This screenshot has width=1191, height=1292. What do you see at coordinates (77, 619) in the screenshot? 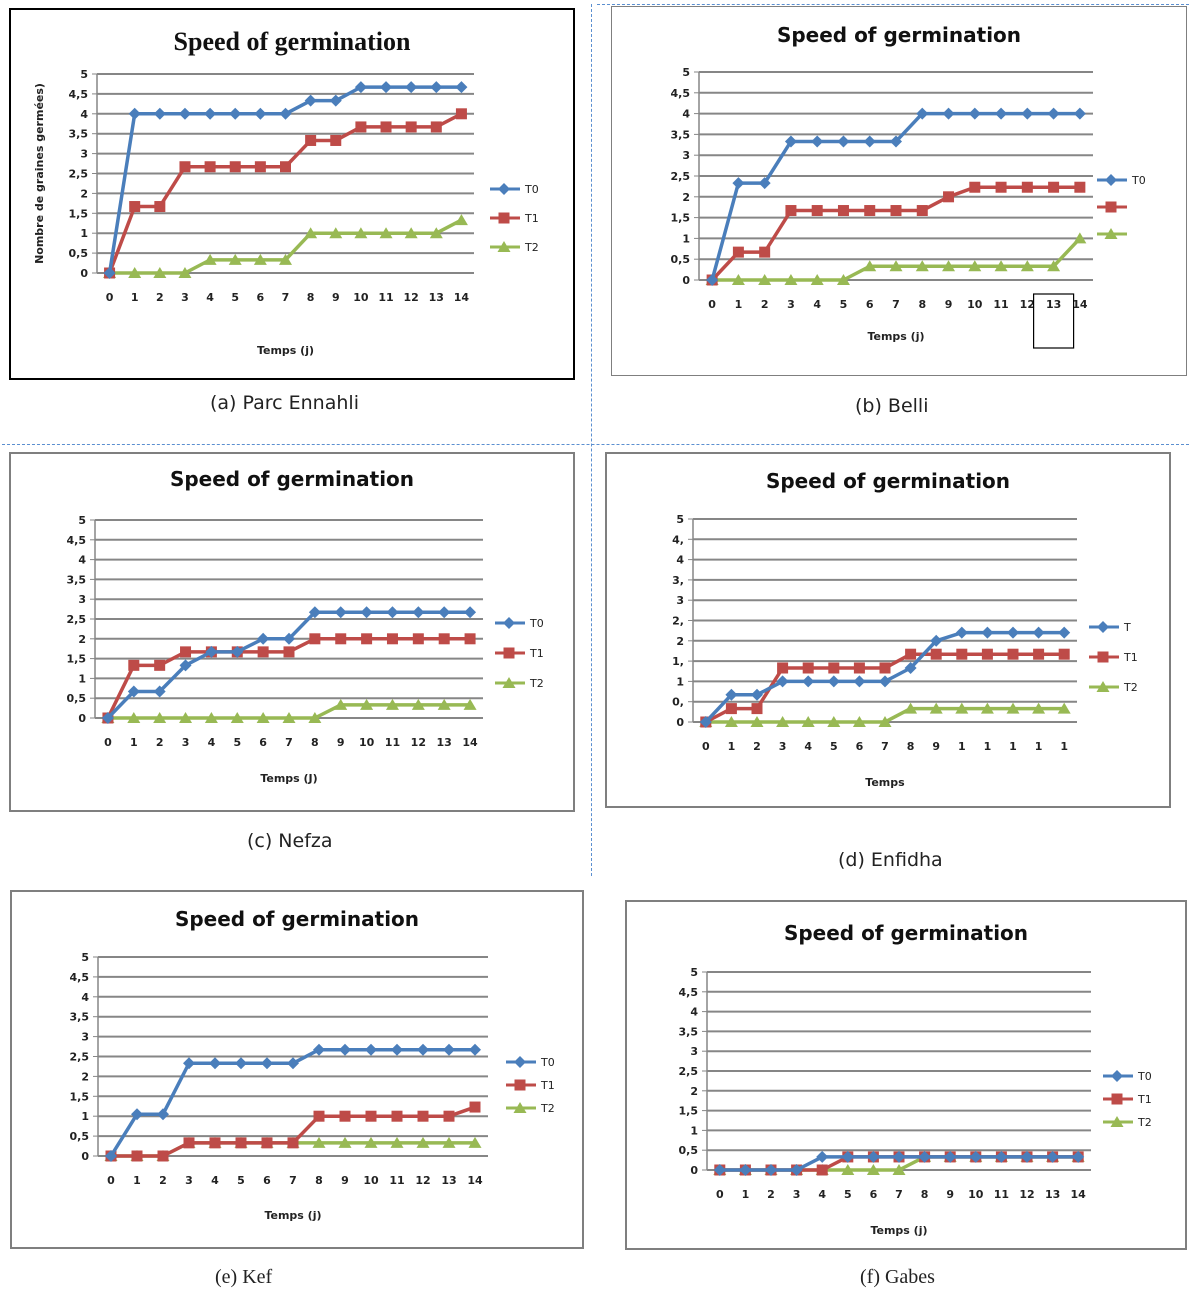
I see `y-tick-label: 2,5` at bounding box center [77, 619].